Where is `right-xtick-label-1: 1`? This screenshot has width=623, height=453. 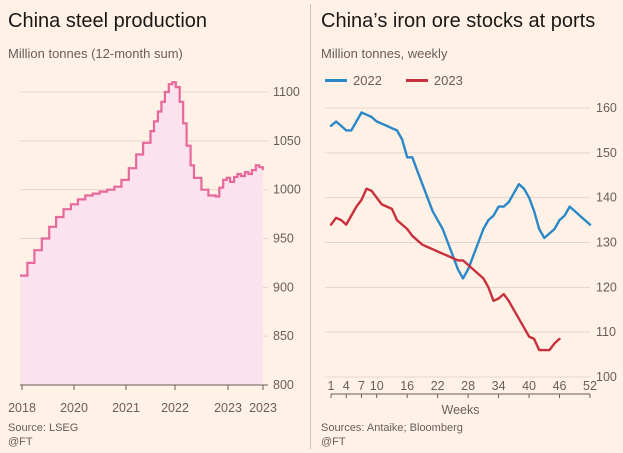
right-xtick-label-1: 1 is located at coordinates (331, 386).